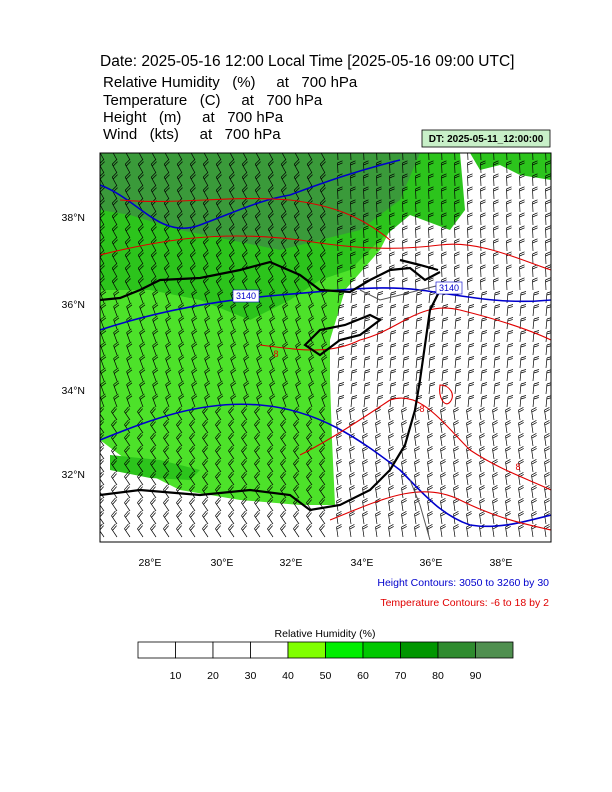 Image resolution: width=612 pixels, height=792 pixels. What do you see at coordinates (288, 676) in the screenshot?
I see `colorbar-label: 40` at bounding box center [288, 676].